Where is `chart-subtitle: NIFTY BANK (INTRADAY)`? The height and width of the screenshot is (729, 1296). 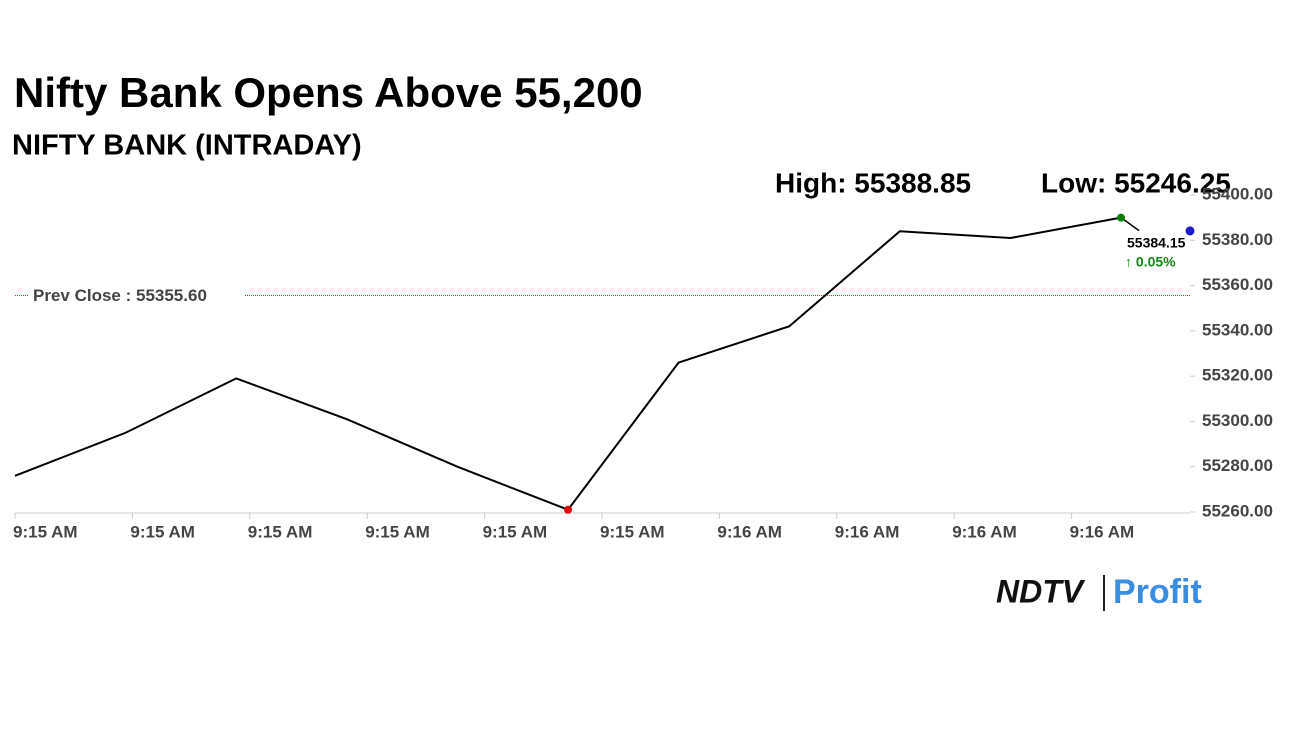
chart-subtitle: NIFTY BANK (INTRADAY) is located at coordinates (187, 146).